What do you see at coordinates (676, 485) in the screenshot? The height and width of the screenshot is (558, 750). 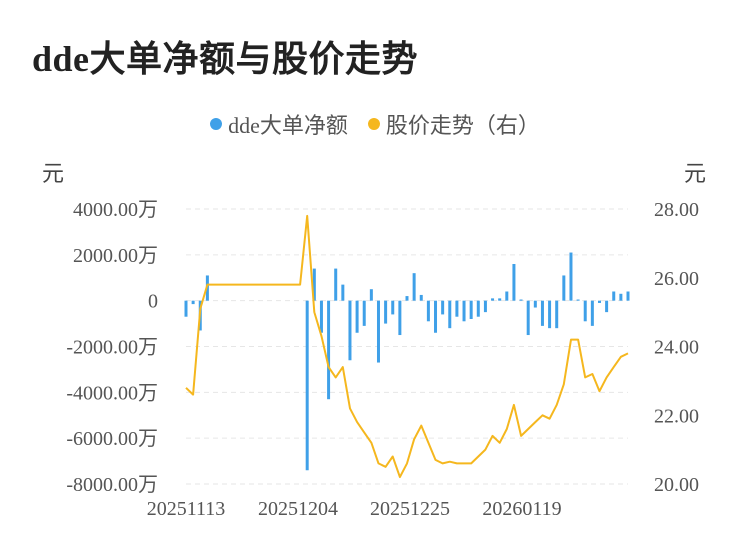 I see `right-tick-label: 20.00` at bounding box center [676, 485].